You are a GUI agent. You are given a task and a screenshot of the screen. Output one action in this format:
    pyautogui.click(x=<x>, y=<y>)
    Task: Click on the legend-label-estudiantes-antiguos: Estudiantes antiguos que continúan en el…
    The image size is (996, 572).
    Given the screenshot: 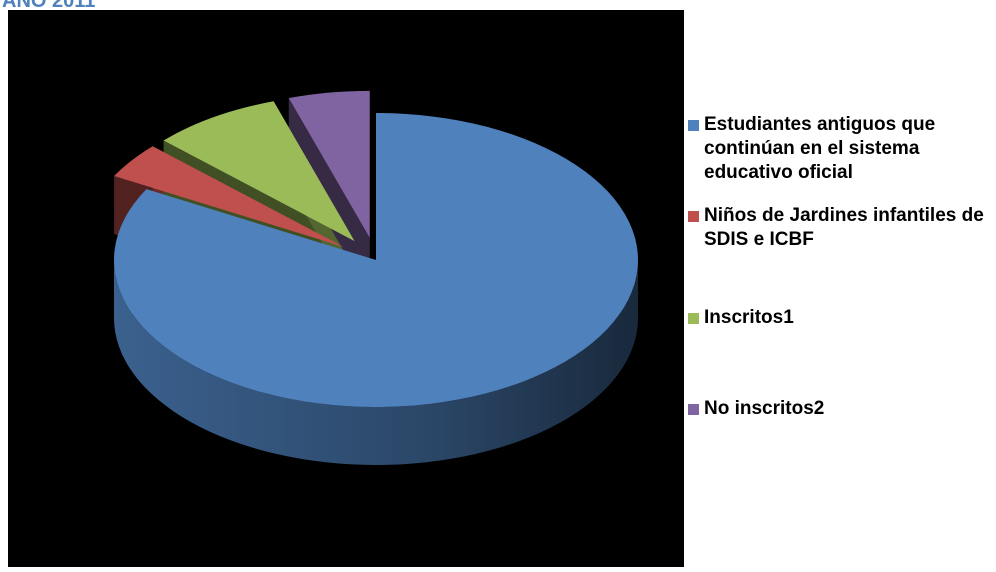 What is the action you would take?
    pyautogui.click(x=820, y=148)
    